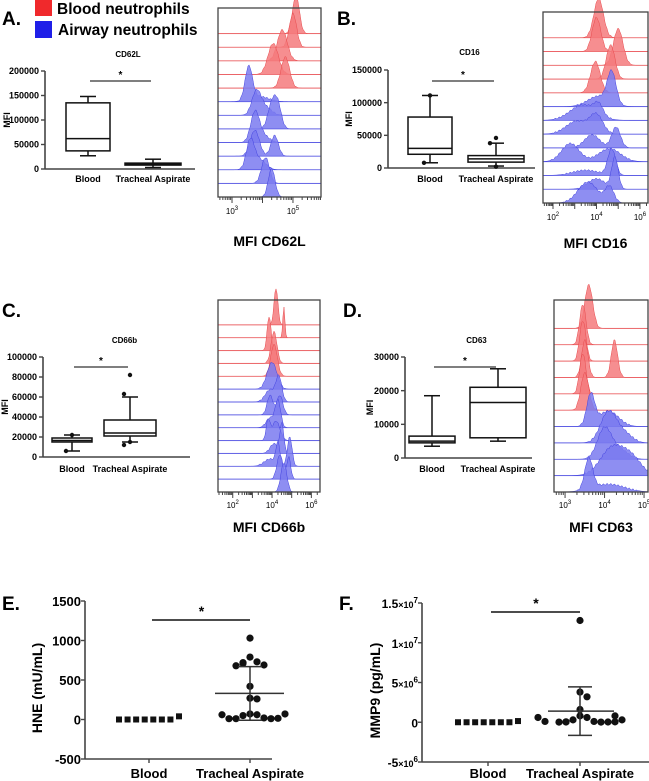  I want to click on tick-mantissa: 5, so click(395, 684).